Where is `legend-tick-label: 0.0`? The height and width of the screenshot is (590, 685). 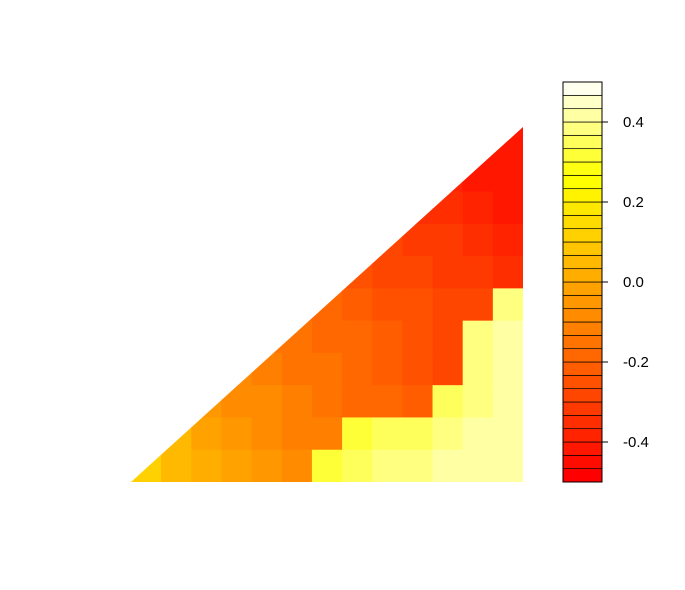 legend-tick-label: 0.0 is located at coordinates (633, 282).